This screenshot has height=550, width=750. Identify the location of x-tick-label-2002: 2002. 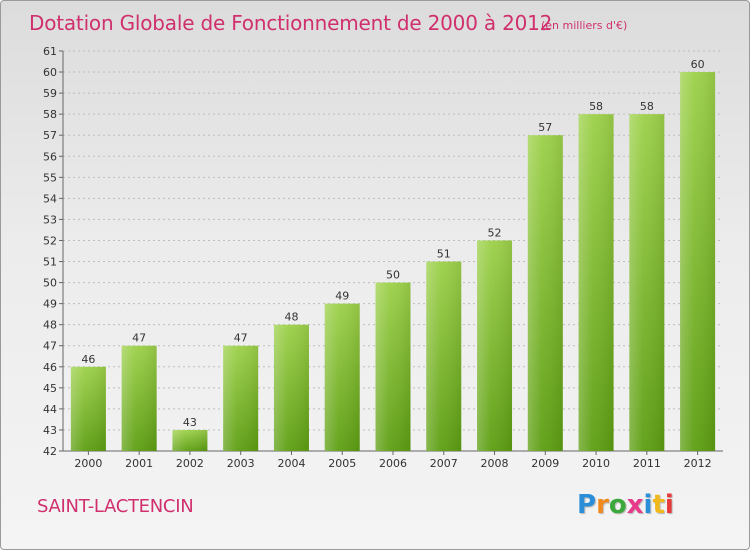
(190, 463).